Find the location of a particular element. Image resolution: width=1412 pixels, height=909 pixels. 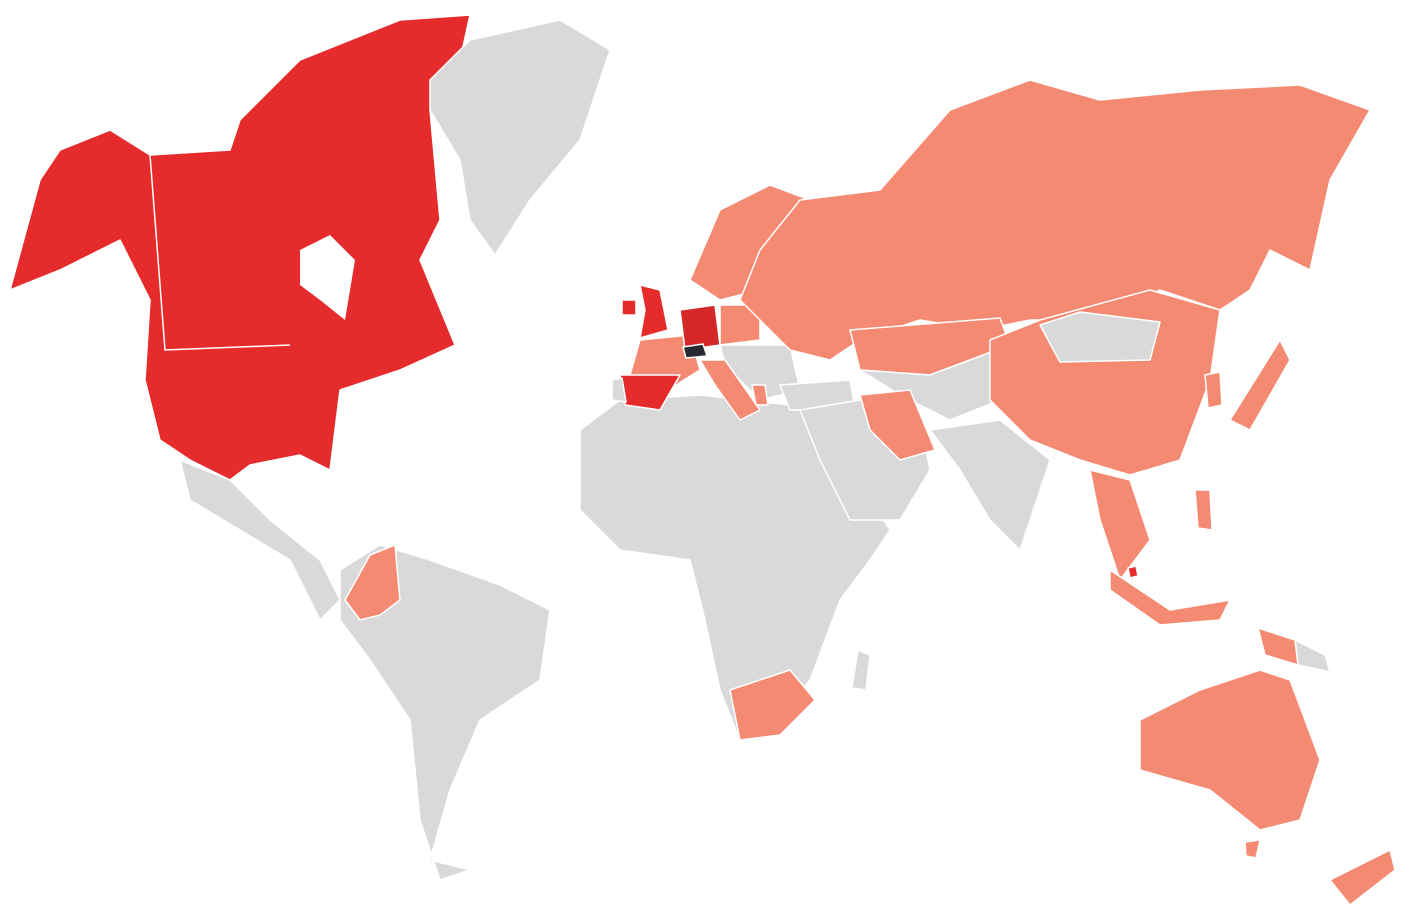

region-australia is located at coordinates (1230, 750).